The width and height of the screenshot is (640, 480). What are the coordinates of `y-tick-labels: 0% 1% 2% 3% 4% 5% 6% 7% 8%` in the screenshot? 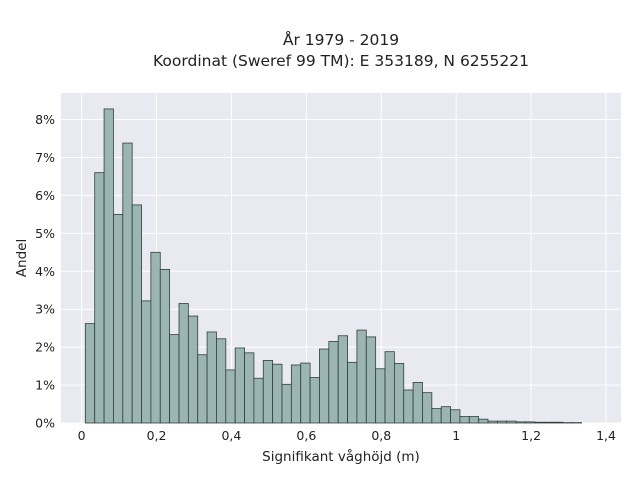 It's located at (45, 271).